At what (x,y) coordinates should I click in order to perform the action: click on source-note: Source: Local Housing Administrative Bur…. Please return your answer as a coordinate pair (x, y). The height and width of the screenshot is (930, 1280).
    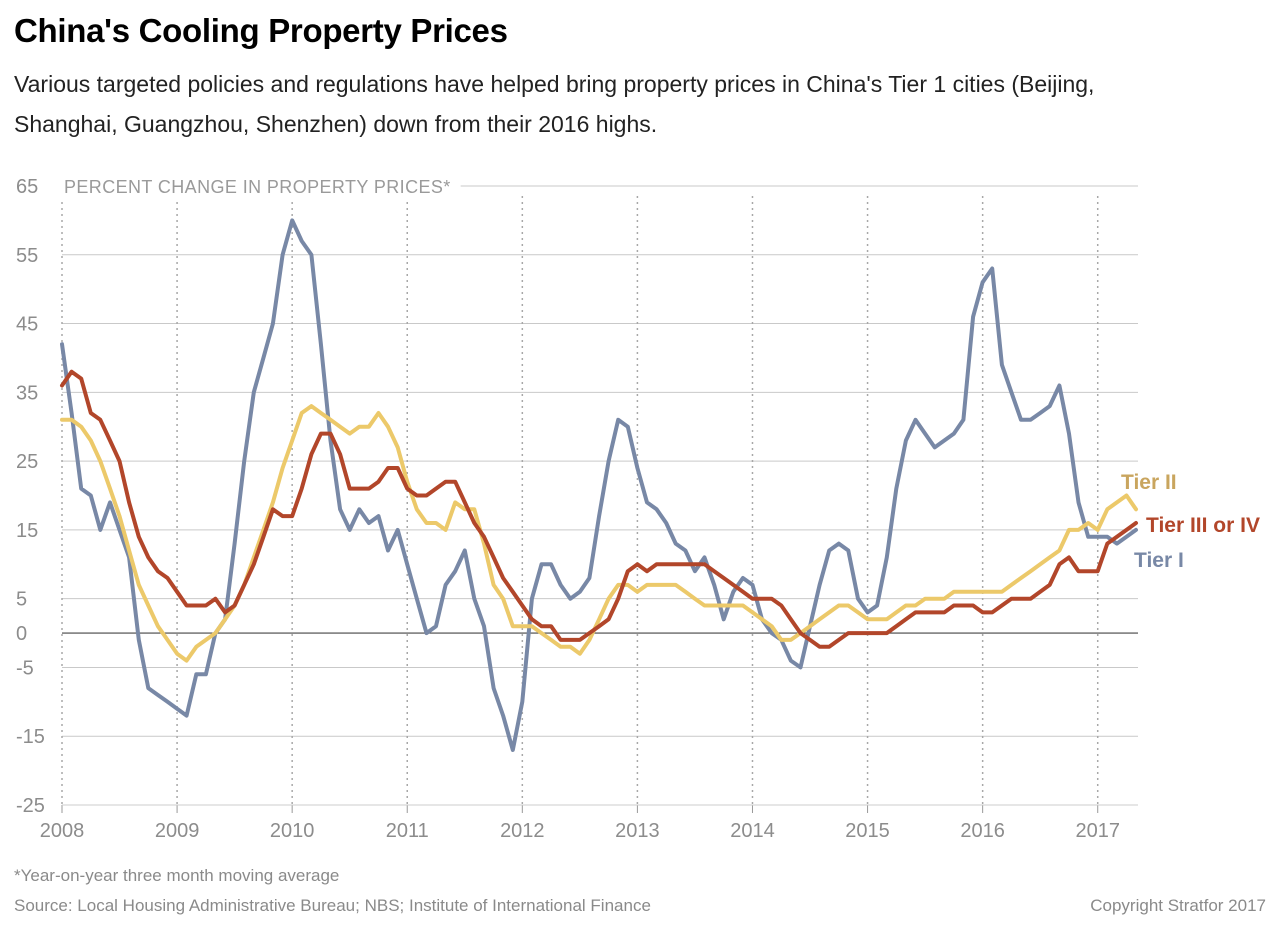
    Looking at the image, I should click on (332, 905).